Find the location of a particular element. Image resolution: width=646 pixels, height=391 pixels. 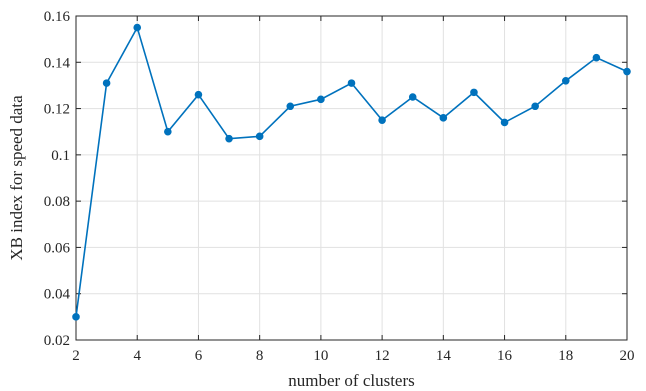

x-tick-label: 2 is located at coordinates (76, 356).